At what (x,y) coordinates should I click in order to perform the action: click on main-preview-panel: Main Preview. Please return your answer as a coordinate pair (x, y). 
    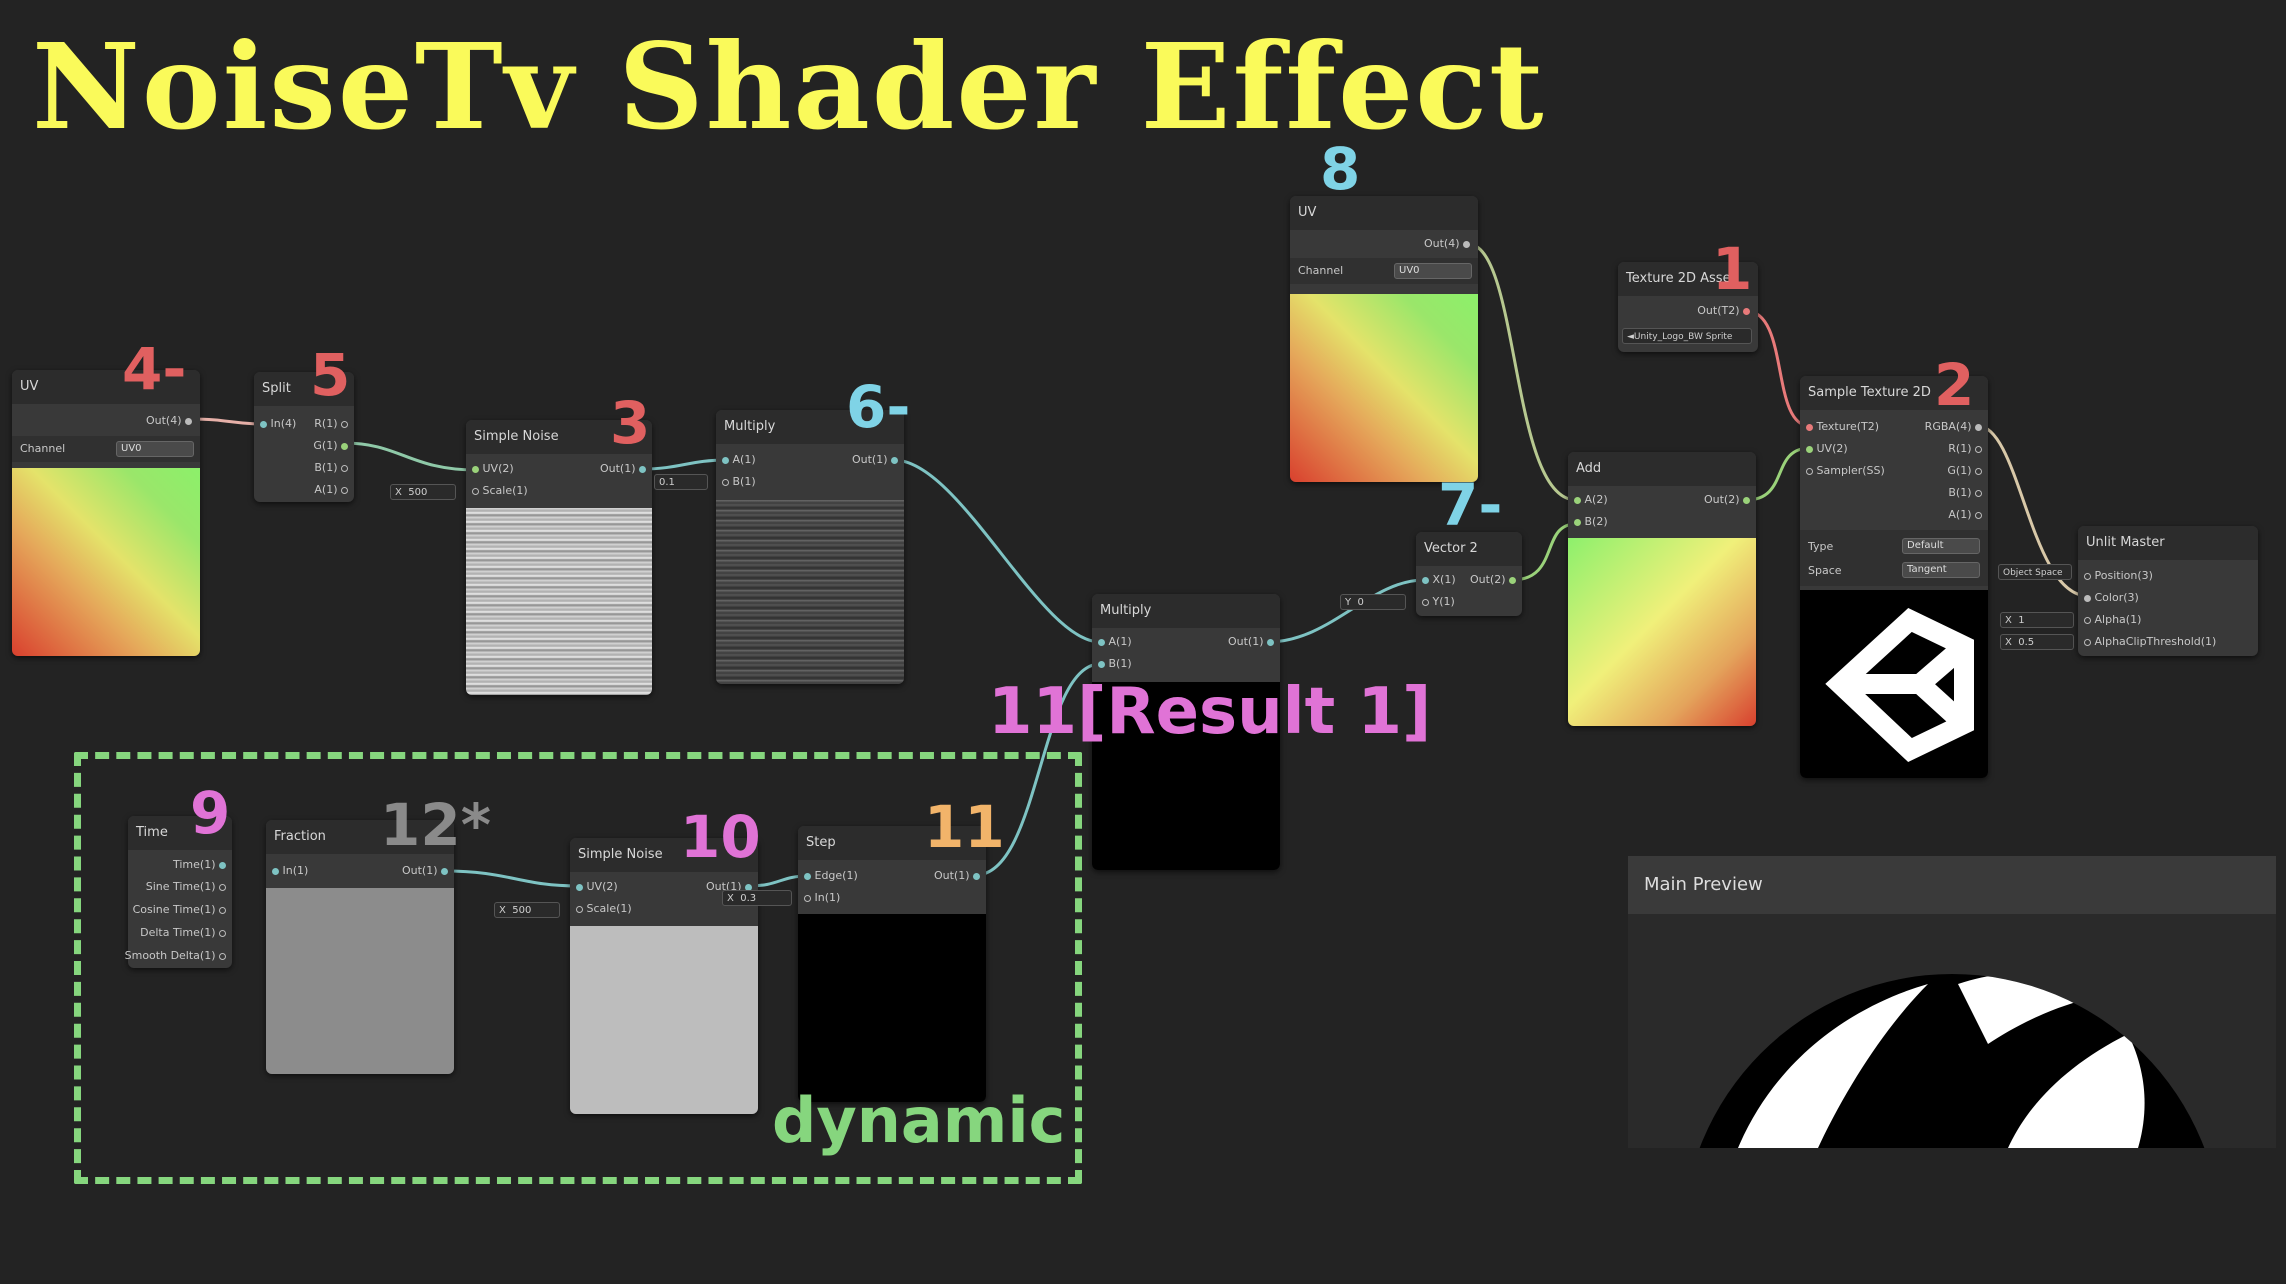
    Looking at the image, I should click on (1952, 1002).